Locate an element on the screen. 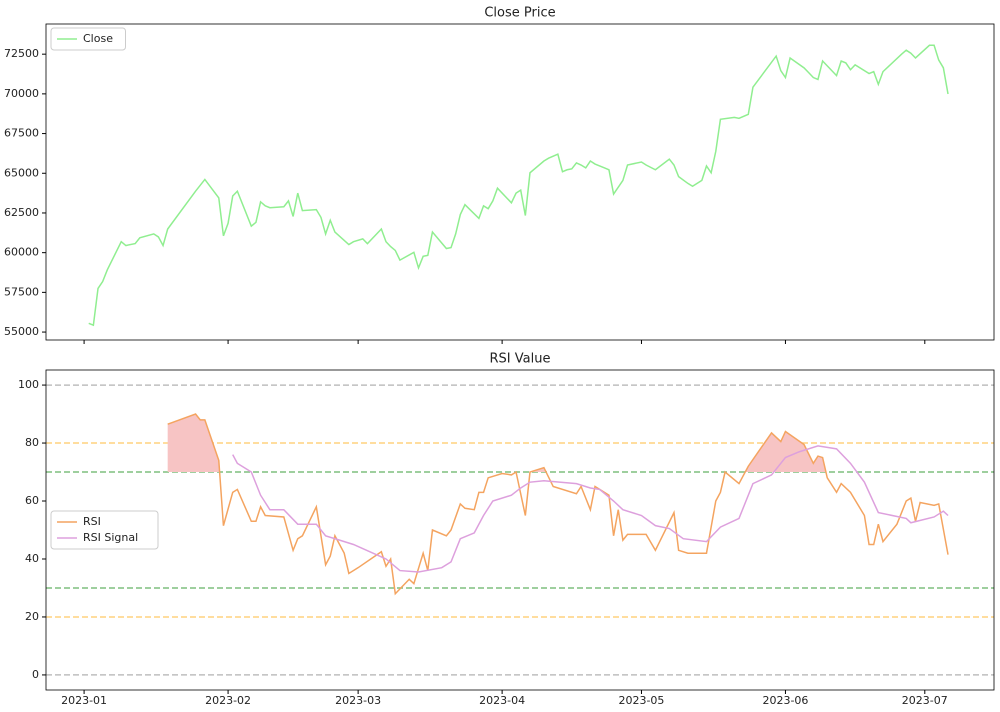 The height and width of the screenshot is (712, 1000). series-line is located at coordinates (590, 509).